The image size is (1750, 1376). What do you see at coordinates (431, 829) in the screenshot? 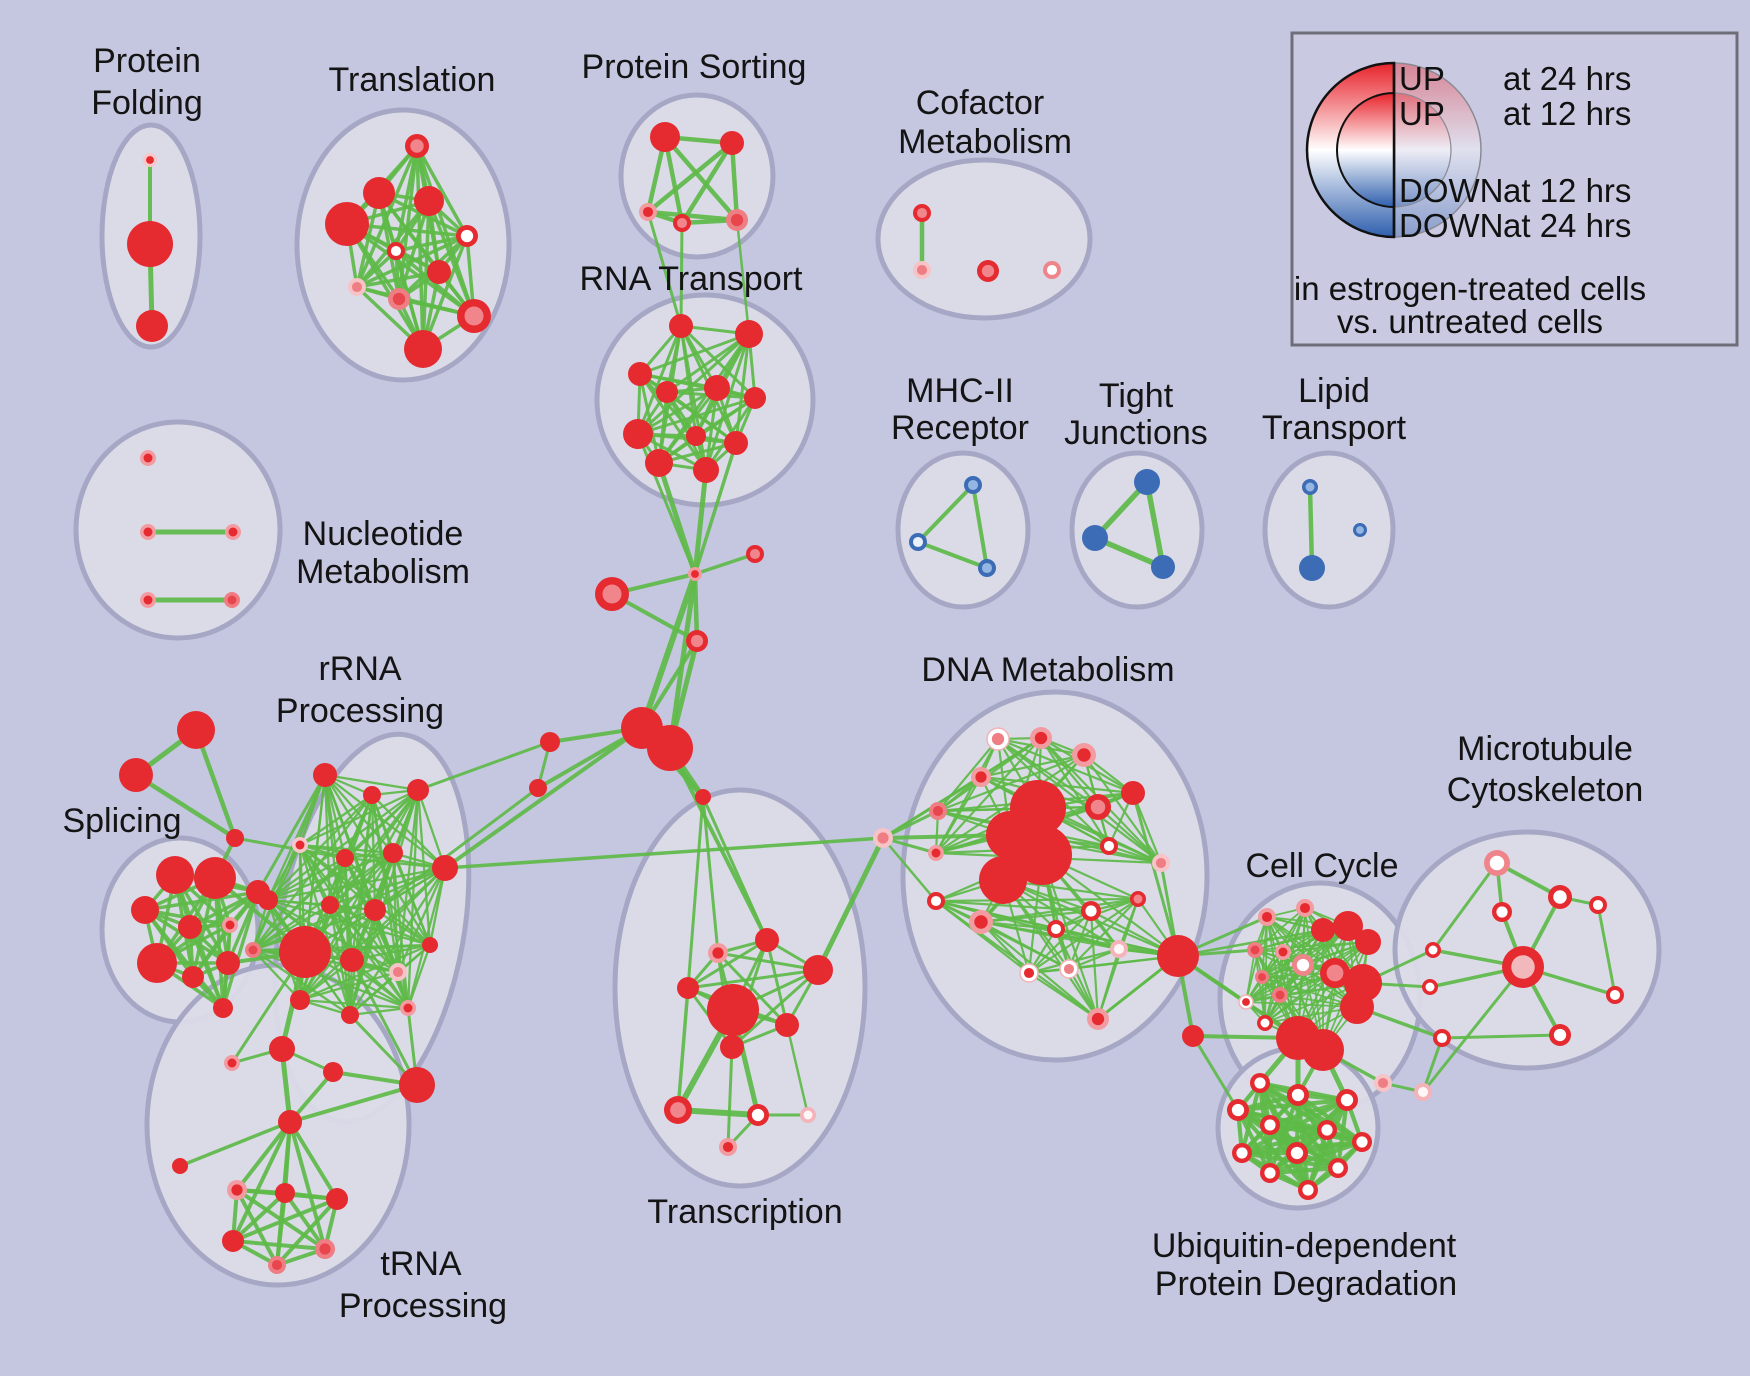
I see `edge-rr3-rr7` at bounding box center [431, 829].